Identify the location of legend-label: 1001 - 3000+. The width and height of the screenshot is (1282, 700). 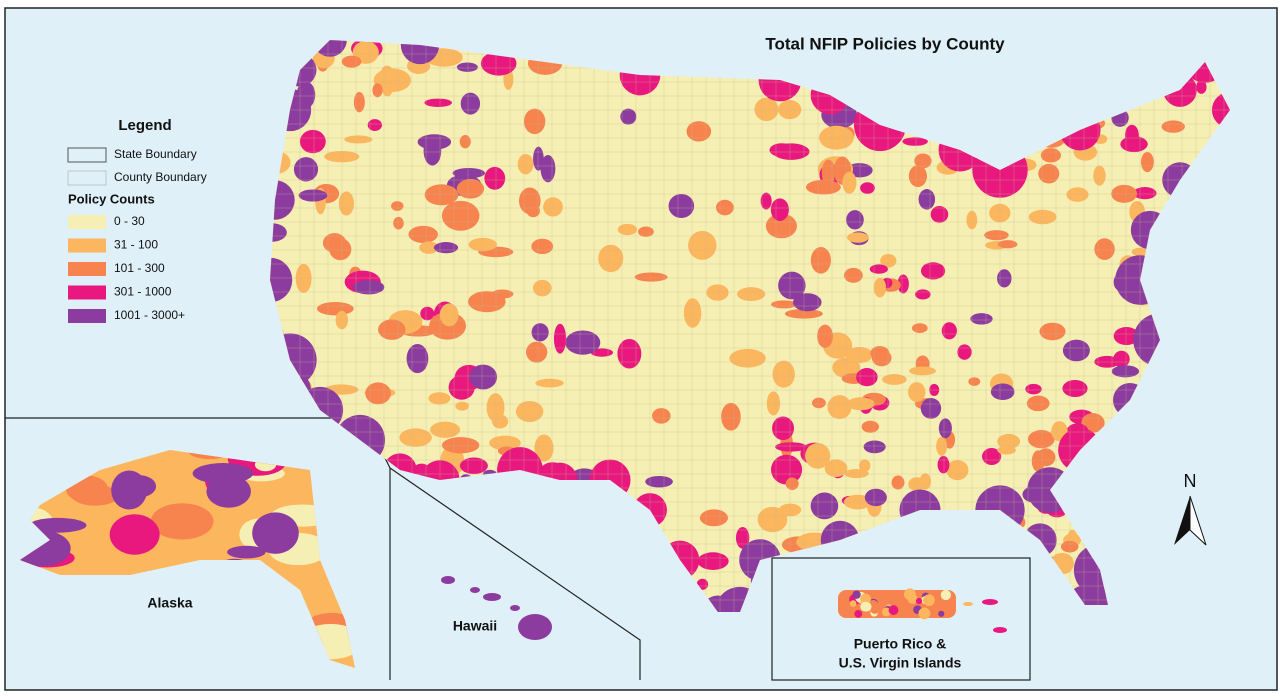
(149, 315).